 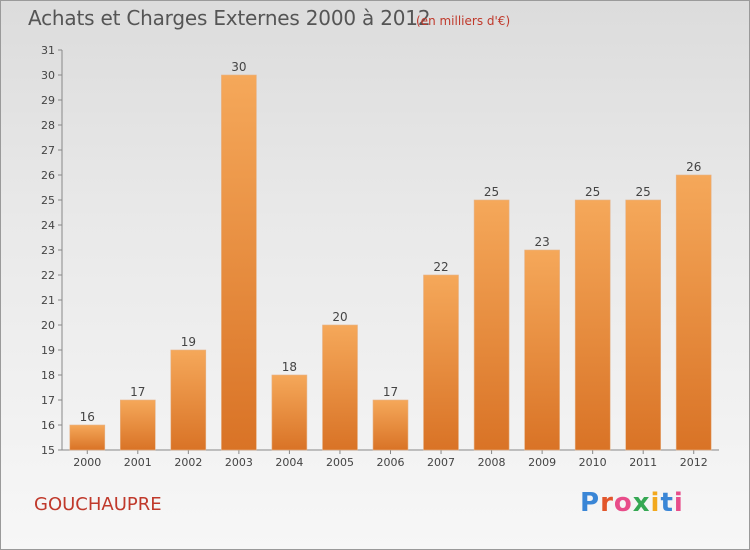 What do you see at coordinates (289, 367) in the screenshot?
I see `value-label-2004: 18` at bounding box center [289, 367].